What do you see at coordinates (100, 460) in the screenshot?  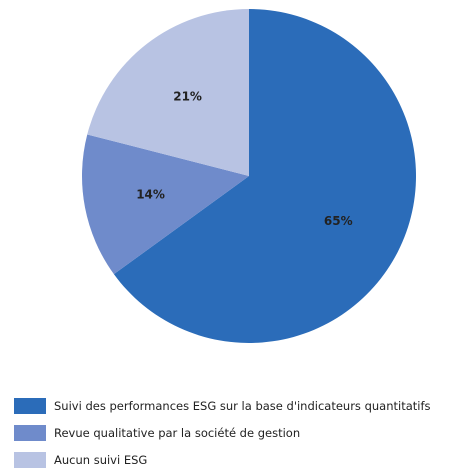 I see `legend-label: Aucun suivi ESG` at bounding box center [100, 460].